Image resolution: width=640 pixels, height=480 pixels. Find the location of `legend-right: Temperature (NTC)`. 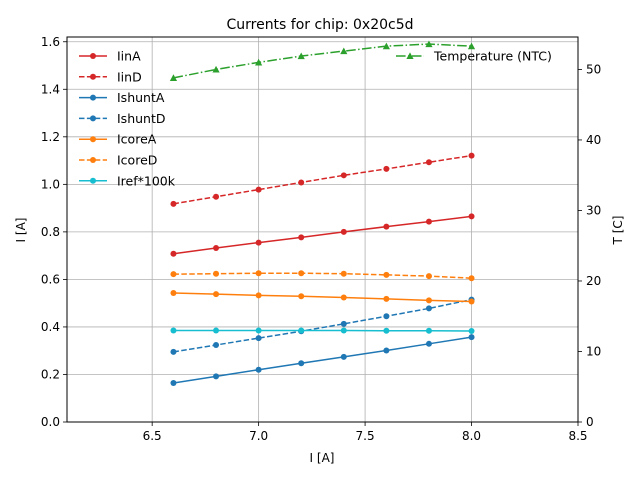

legend-right: Temperature (NTC) is located at coordinates (474, 56).